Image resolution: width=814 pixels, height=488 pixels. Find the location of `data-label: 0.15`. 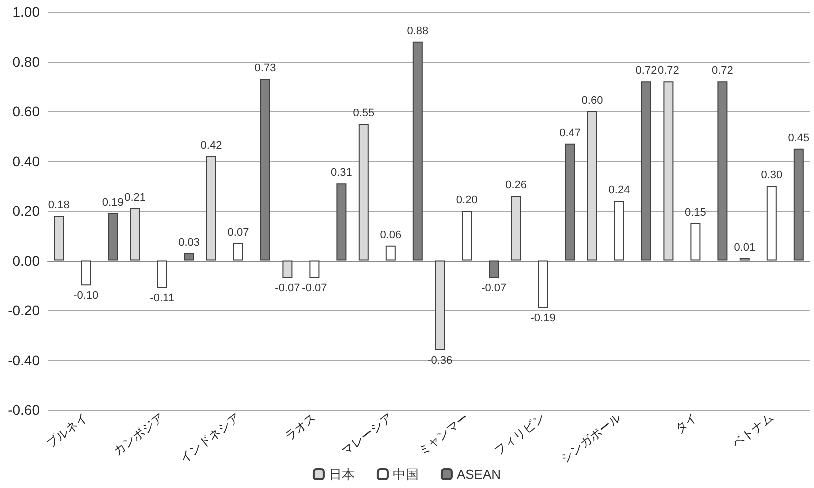

data-label: 0.15 is located at coordinates (695, 212).